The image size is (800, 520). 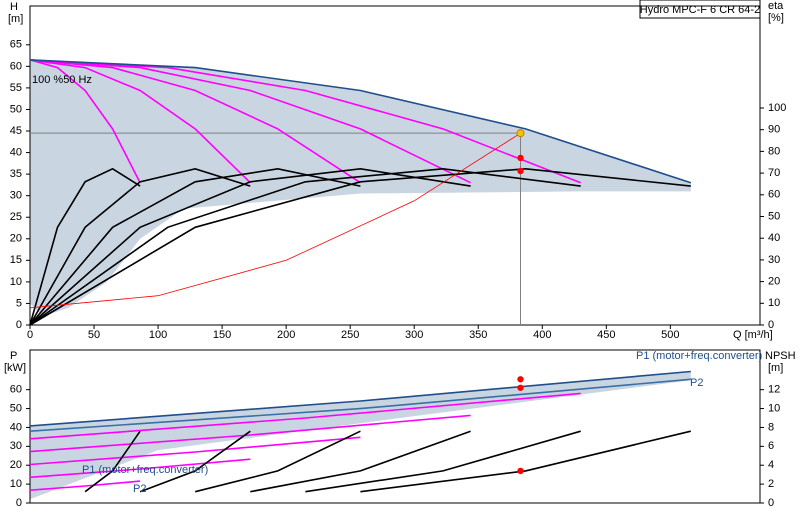 I want to click on x-tick-label: 50, so click(x=94, y=335).